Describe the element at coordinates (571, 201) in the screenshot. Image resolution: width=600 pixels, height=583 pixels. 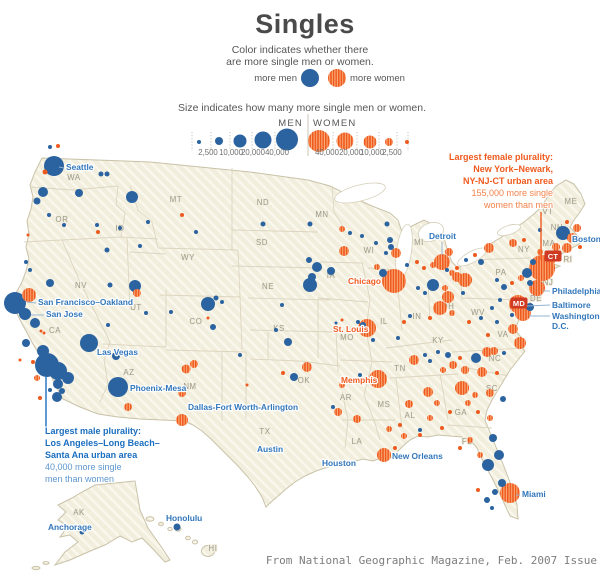
I see `state-label-me: ME` at that location.